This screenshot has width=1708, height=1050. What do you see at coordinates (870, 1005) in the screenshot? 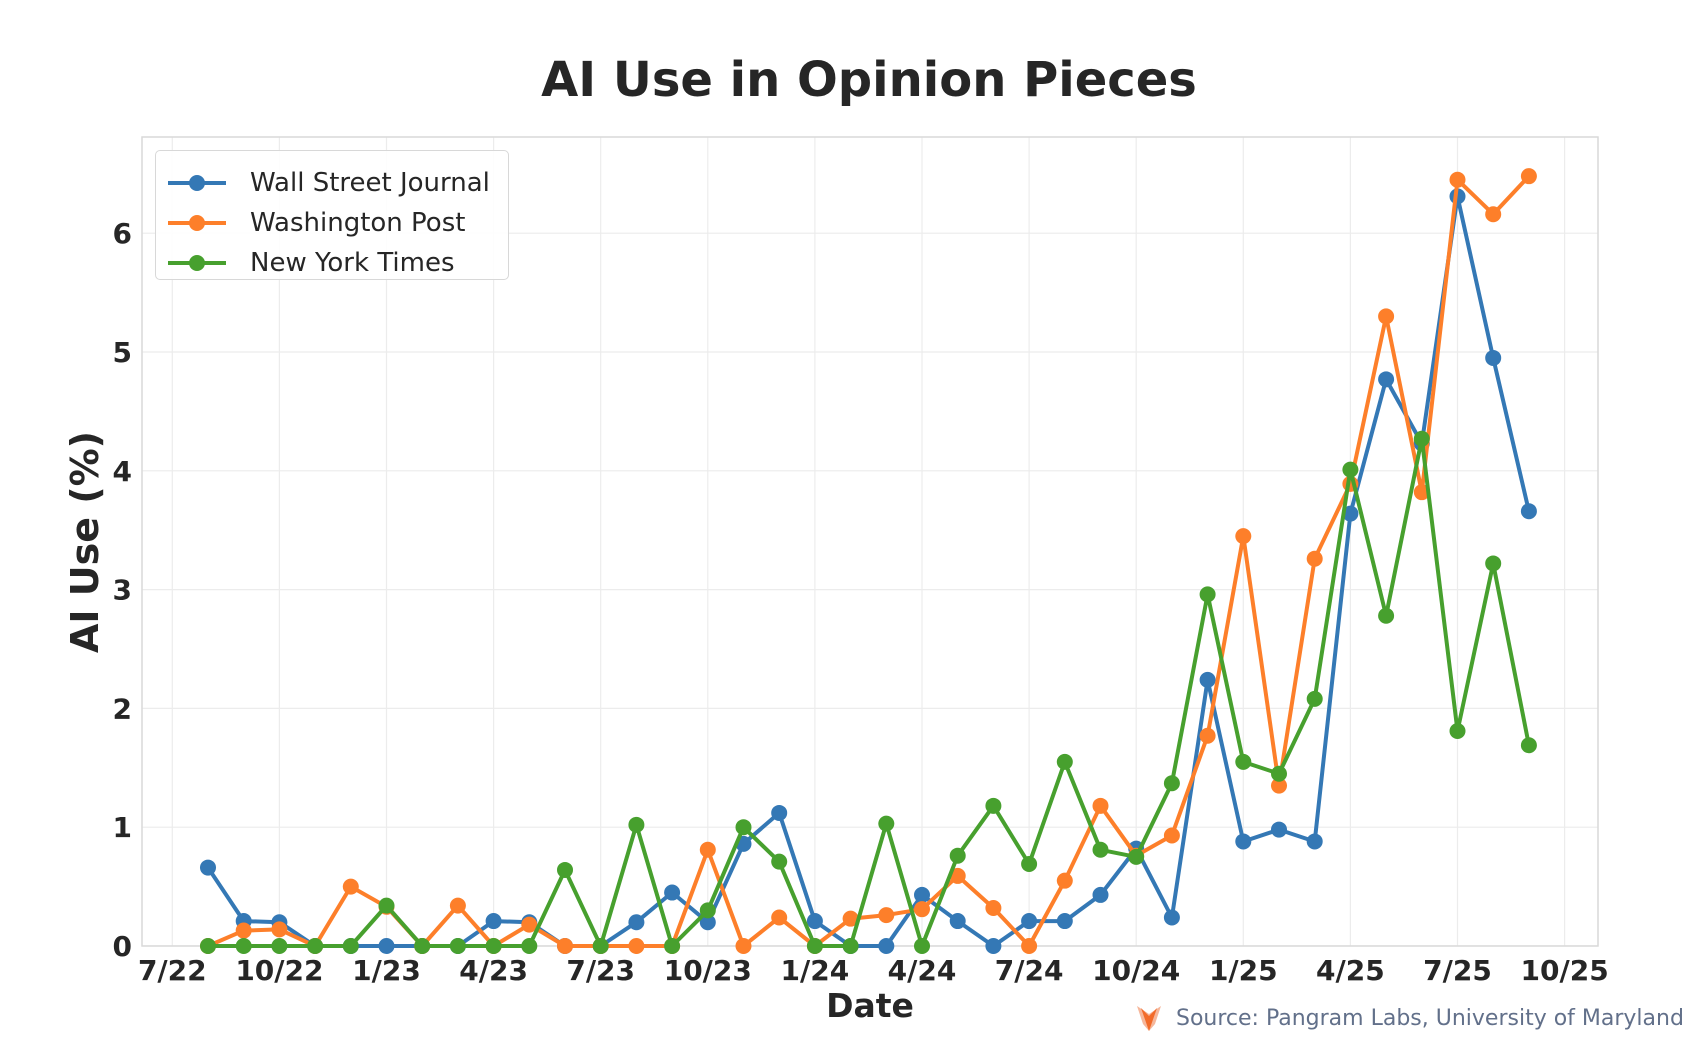
I see `x-axis-label: Date` at bounding box center [870, 1005].